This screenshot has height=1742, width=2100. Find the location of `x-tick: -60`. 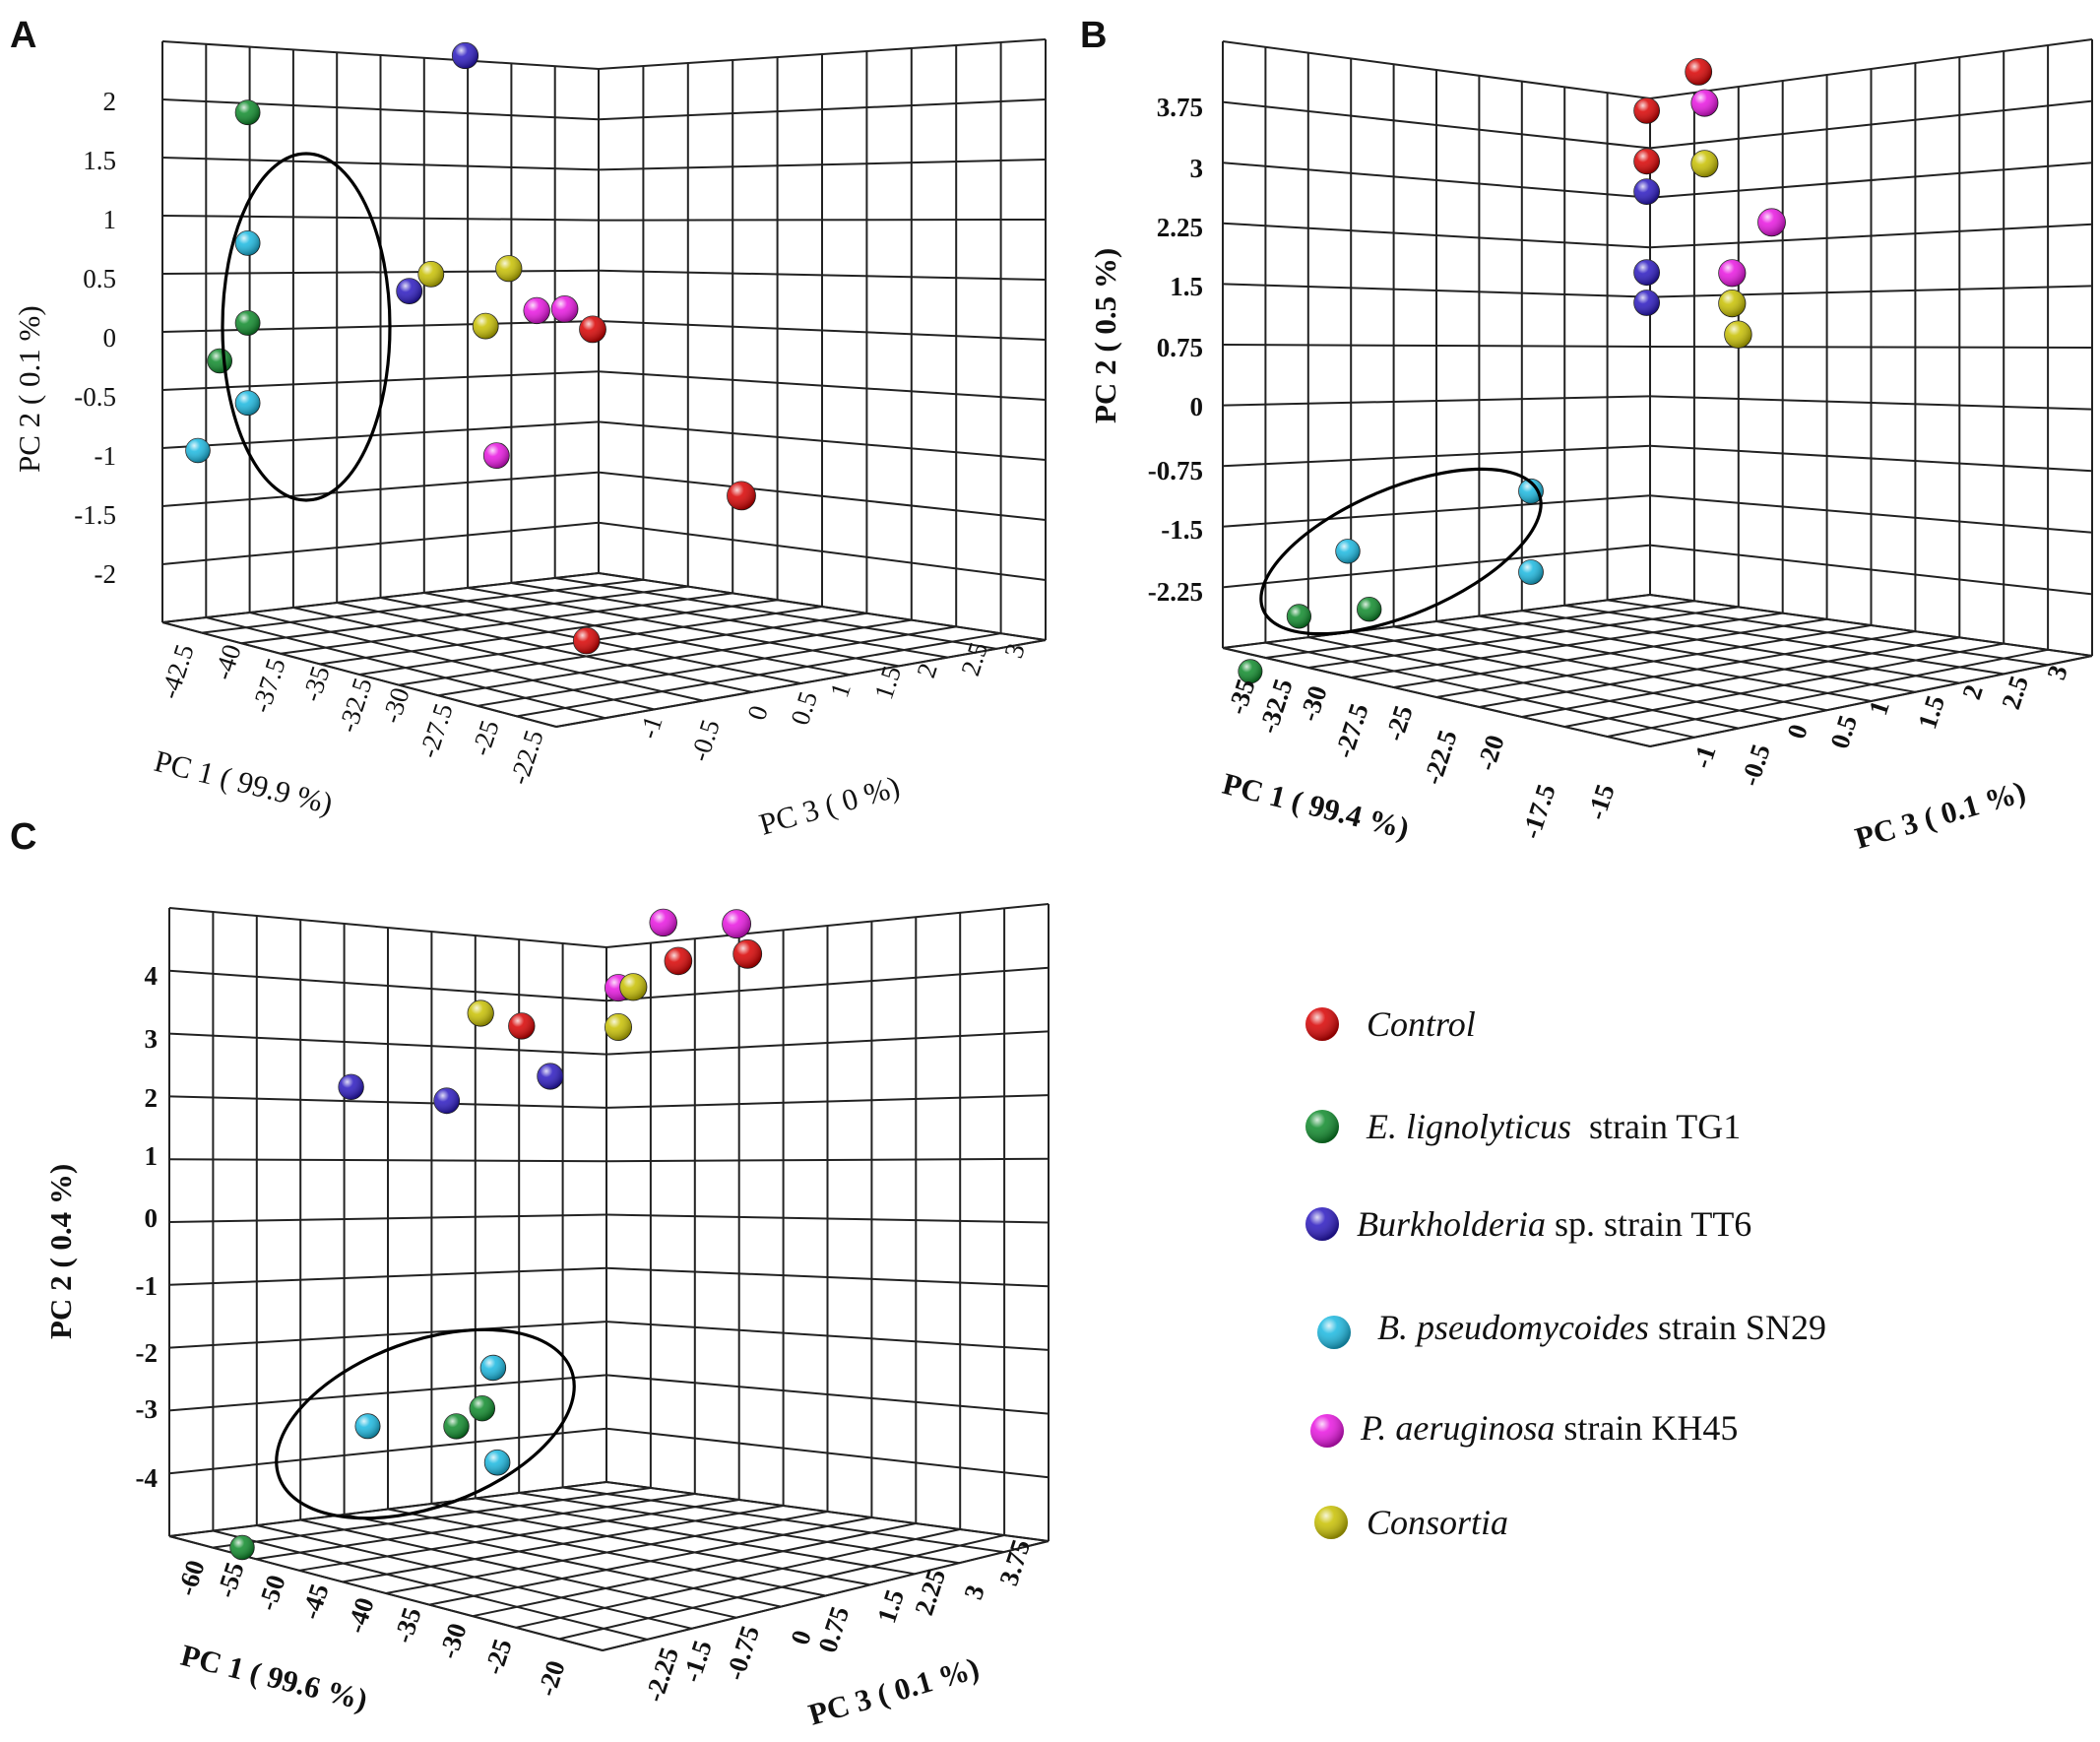

x-tick: -60 is located at coordinates (191, 1579).